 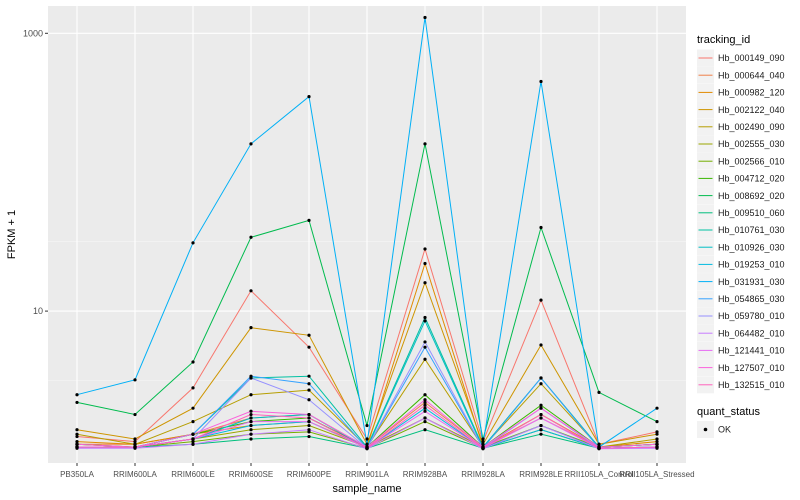 What do you see at coordinates (751, 351) in the screenshot?
I see `legend-label: Hb_121441_010` at bounding box center [751, 351].